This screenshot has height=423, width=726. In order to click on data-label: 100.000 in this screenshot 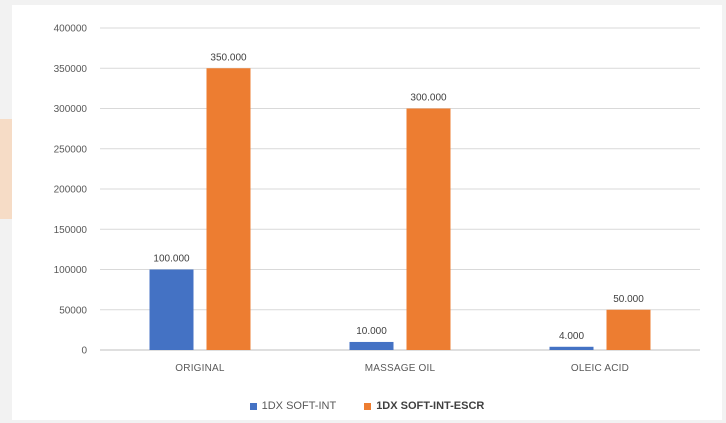, I will do `click(171, 259)`.